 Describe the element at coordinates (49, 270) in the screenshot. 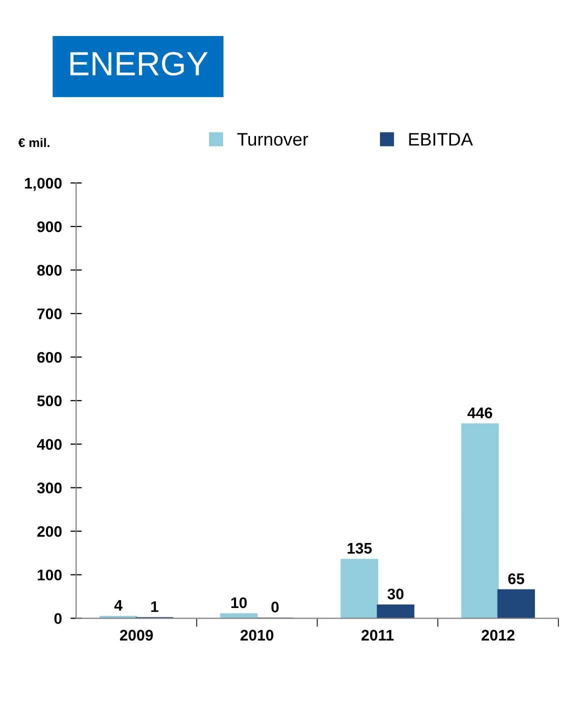

I see `y-tick-label: 800` at that location.